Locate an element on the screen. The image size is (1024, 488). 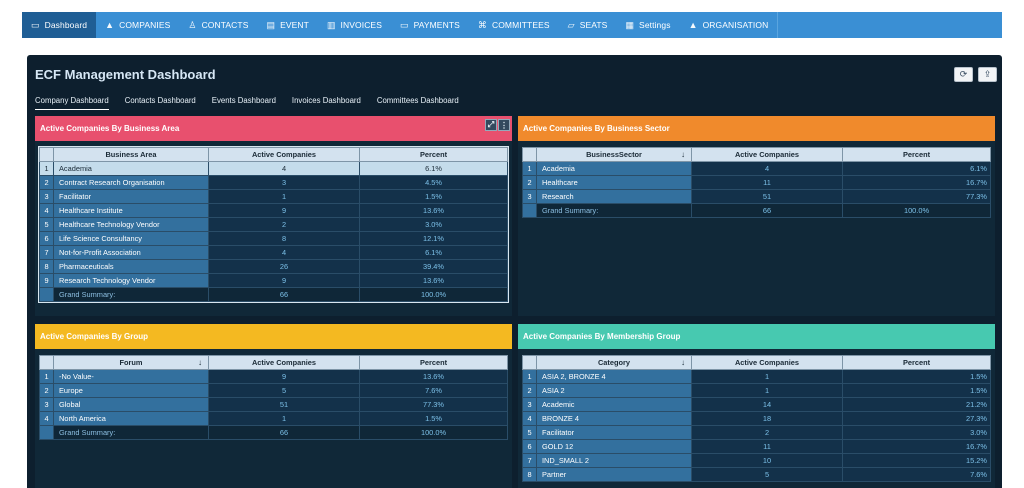
nav-item-companies: ▲ COMPANIES is located at coordinates (137, 25).